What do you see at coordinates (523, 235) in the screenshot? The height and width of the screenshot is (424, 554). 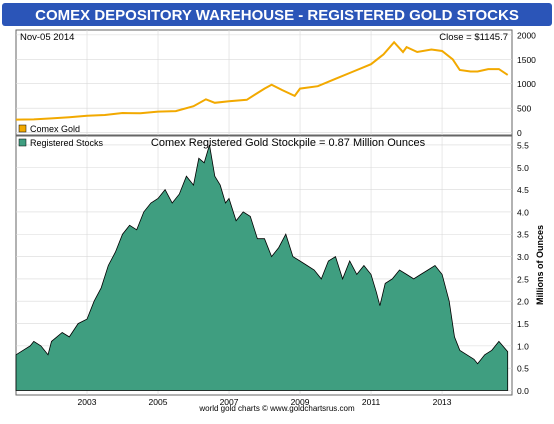 I see `stocks-y-tick: 3.5` at bounding box center [523, 235].